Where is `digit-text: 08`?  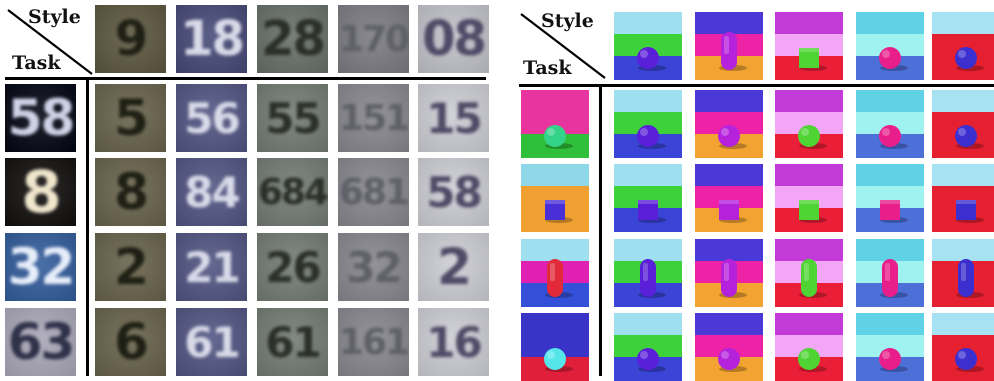
digit-text: 08 is located at coordinates (454, 39).